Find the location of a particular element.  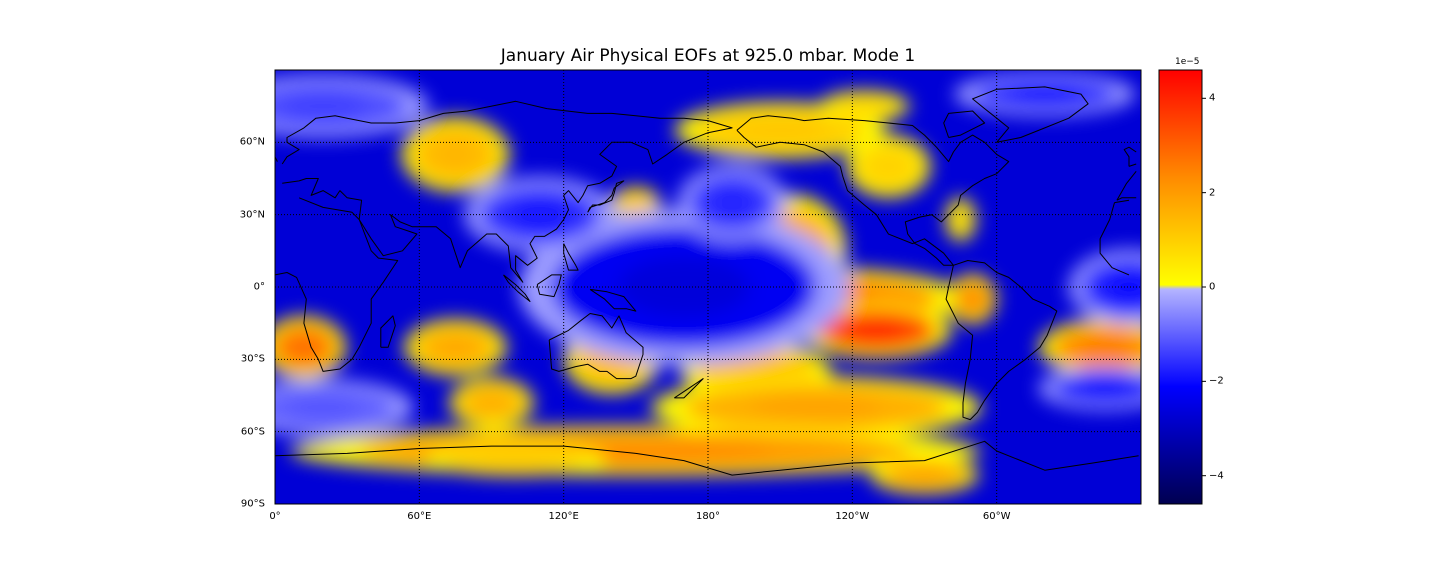

x-tick-label: 0° is located at coordinates (275, 516).